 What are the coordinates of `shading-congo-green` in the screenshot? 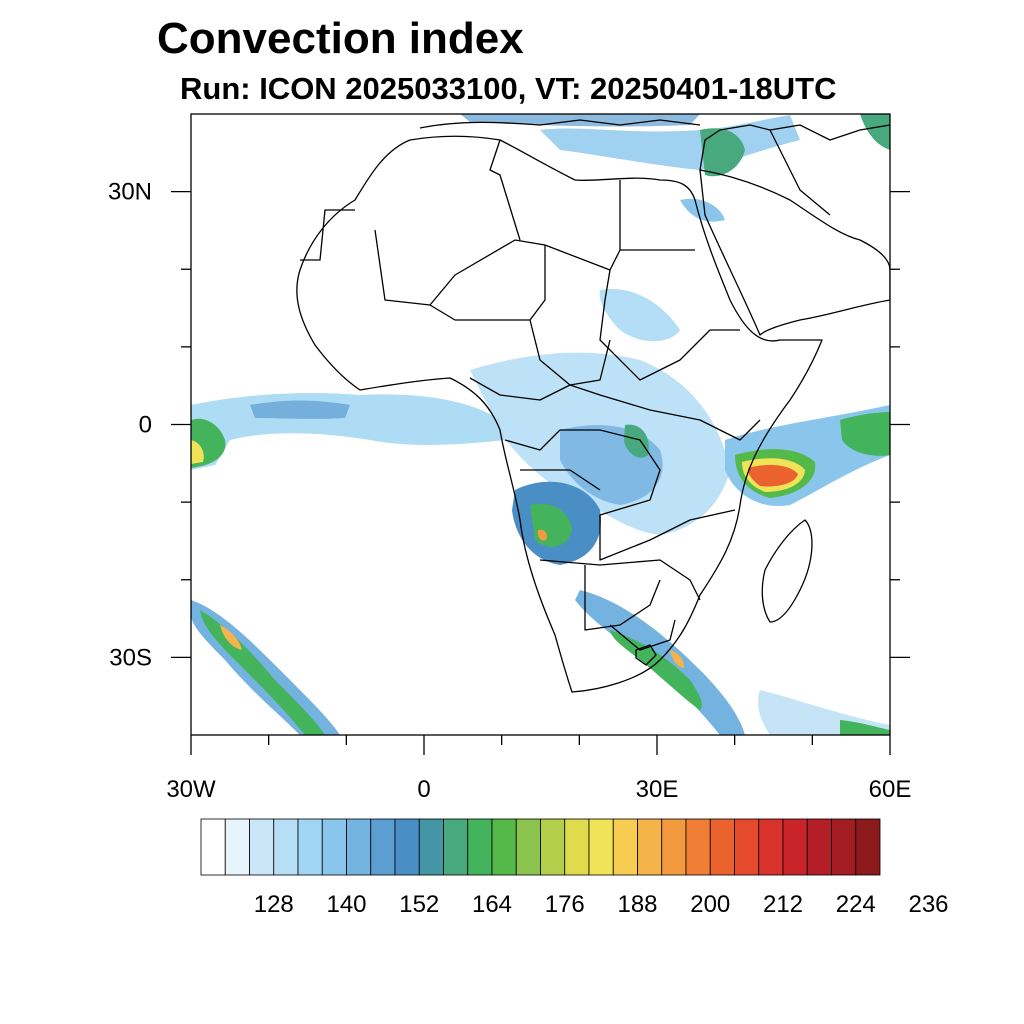 It's located at (636, 441).